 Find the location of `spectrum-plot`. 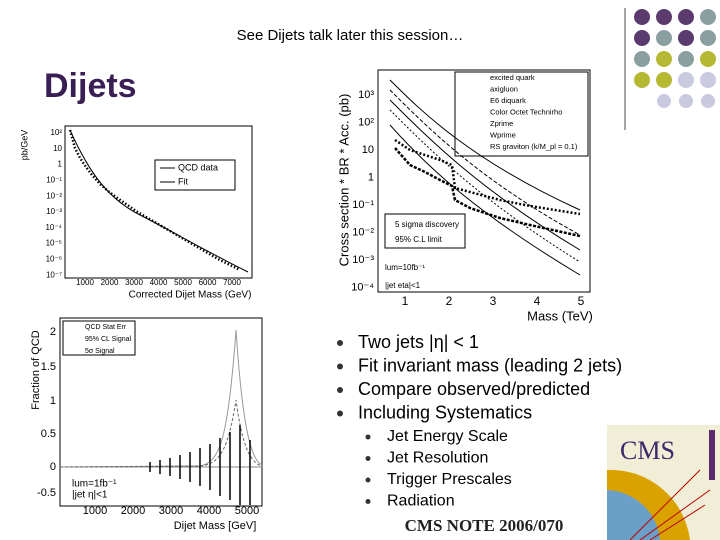

spectrum-plot is located at coordinates (158, 202).